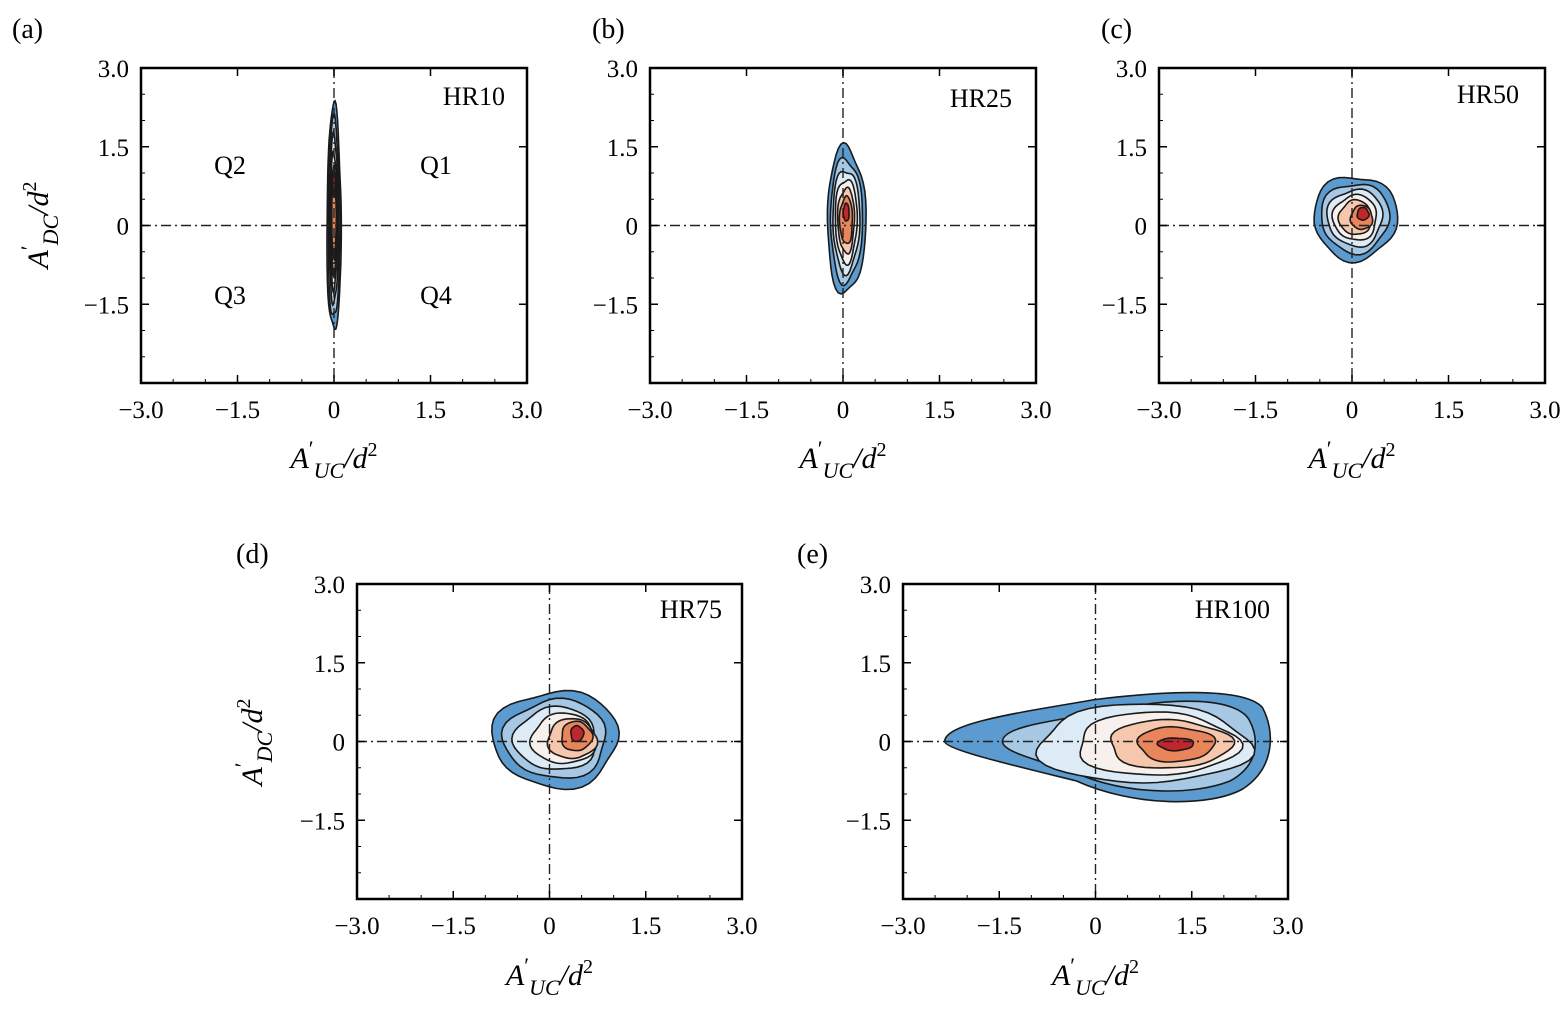 The width and height of the screenshot is (1563, 1031). What do you see at coordinates (436, 165) in the screenshot?
I see `quadrant-label-q1: Q1` at bounding box center [436, 165].